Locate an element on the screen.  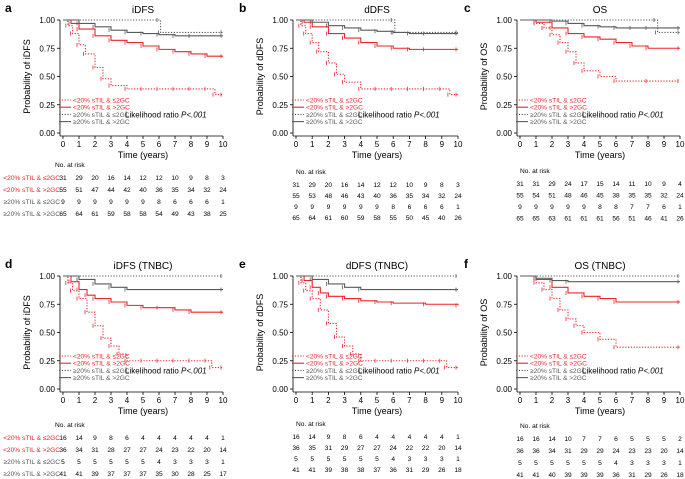
legend-label: ≥20% sTIL & >2GC is located at coordinates (334, 378).